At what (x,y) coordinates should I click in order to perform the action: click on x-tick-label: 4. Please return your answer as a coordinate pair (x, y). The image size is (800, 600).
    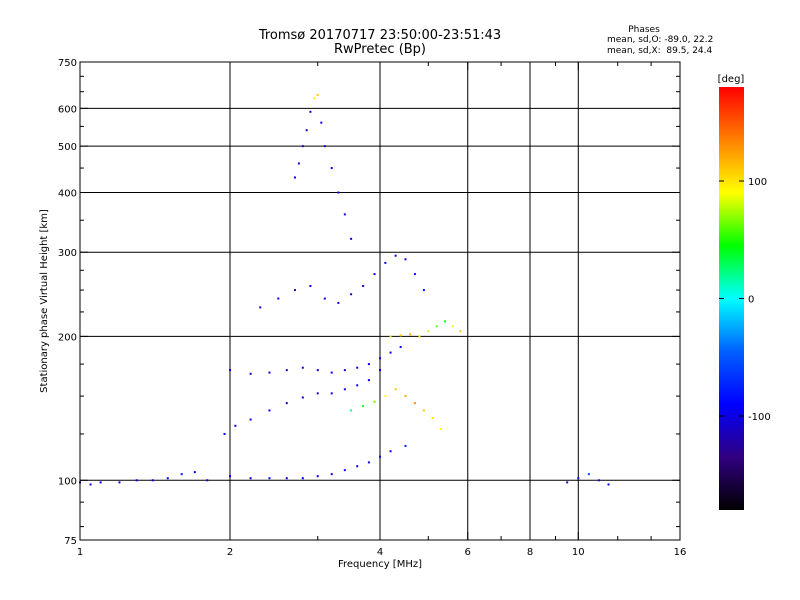
    Looking at the image, I should click on (380, 552).